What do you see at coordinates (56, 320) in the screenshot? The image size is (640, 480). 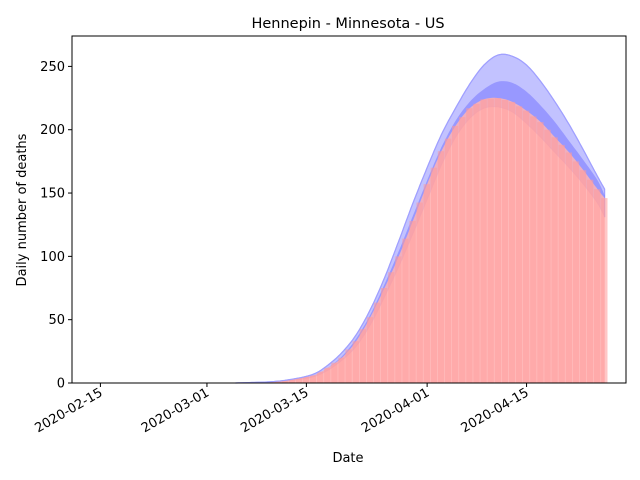 I see `y-tick-label: 50` at bounding box center [56, 320].